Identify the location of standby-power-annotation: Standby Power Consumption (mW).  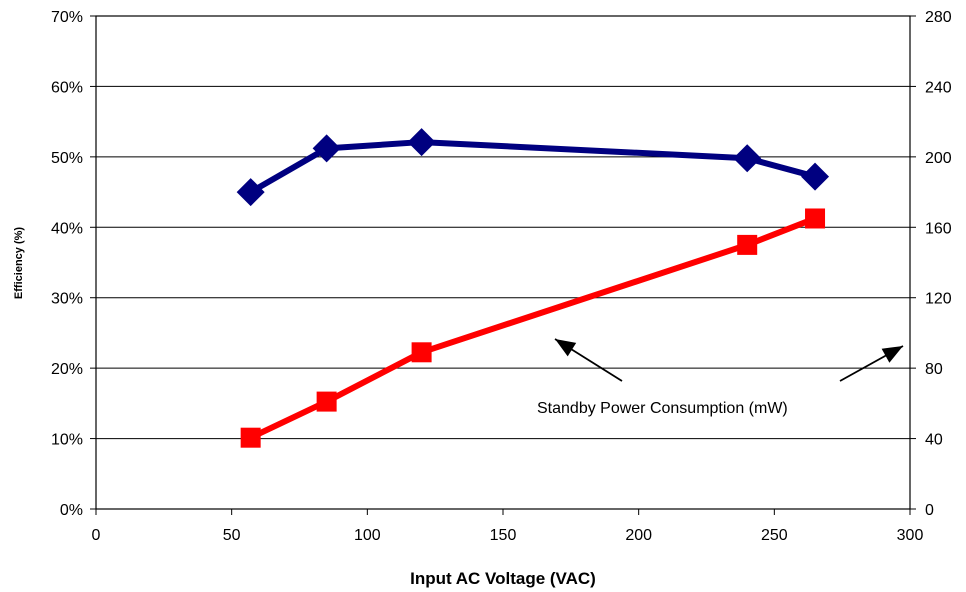
(662, 408).